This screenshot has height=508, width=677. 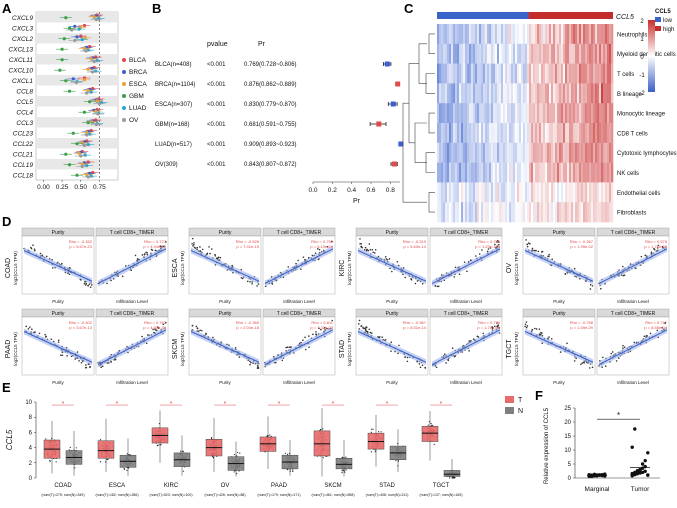 What do you see at coordinates (88, 69) in the screenshot?
I see `point-ESCA` at bounding box center [88, 69].